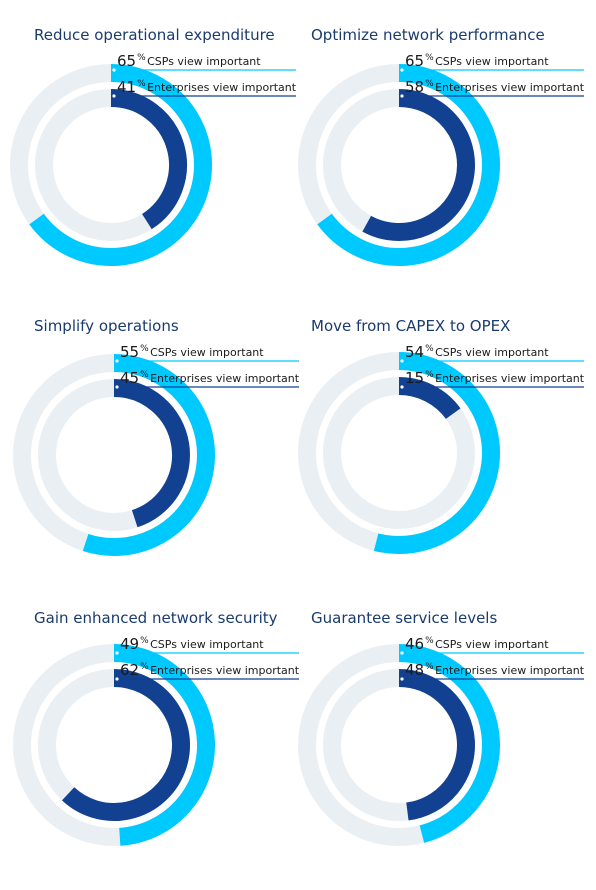  What do you see at coordinates (126, 87) in the screenshot?
I see `enterprise-value-label: 41` at bounding box center [126, 87].